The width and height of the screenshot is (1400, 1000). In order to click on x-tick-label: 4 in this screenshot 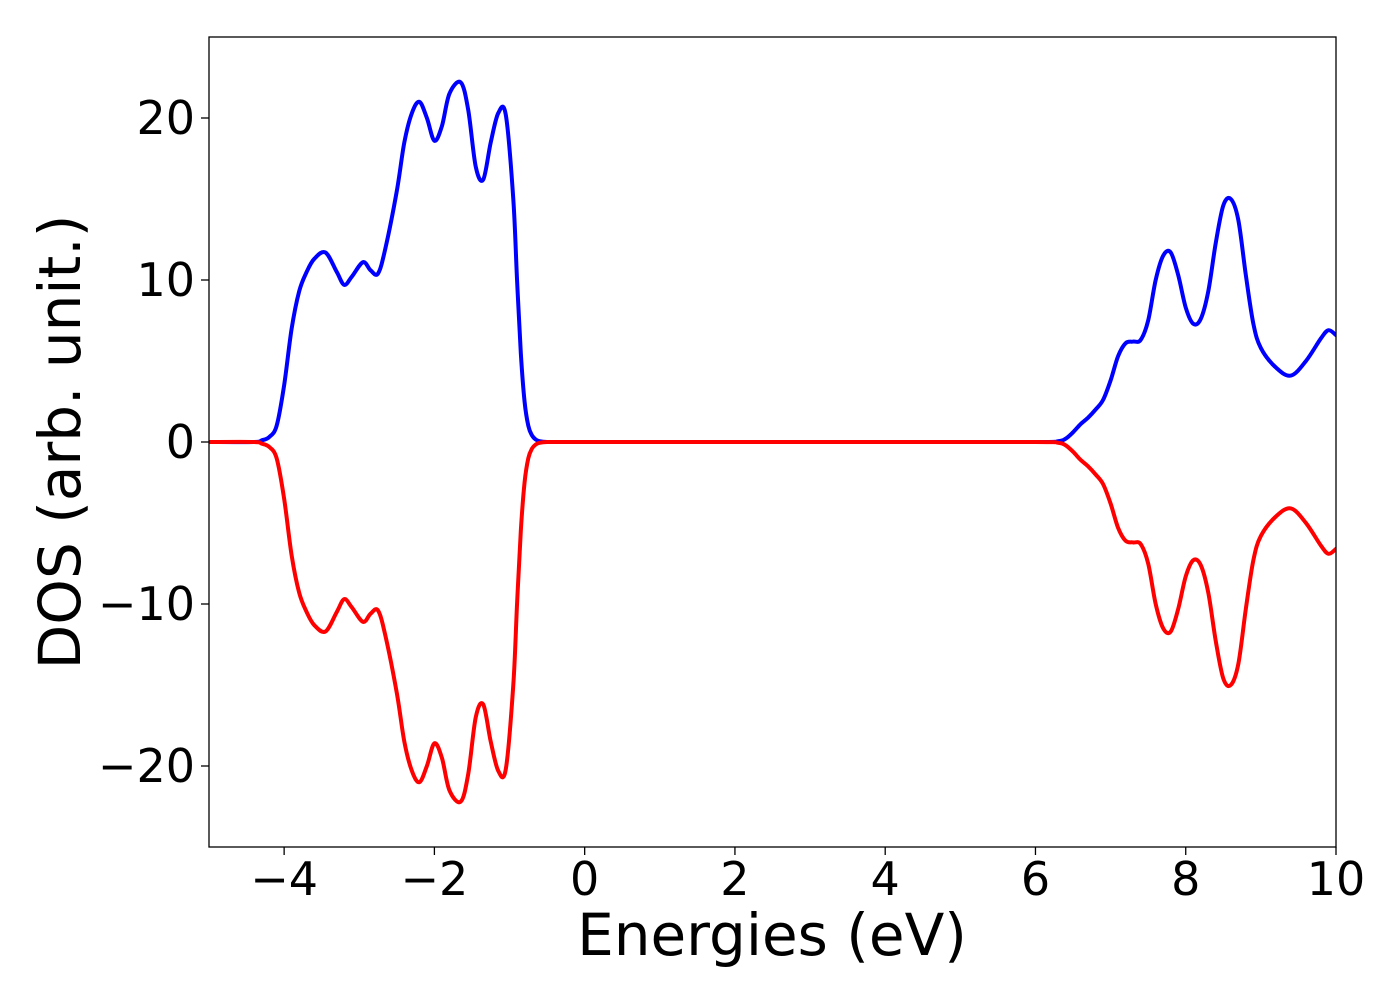, I will do `click(885, 879)`.